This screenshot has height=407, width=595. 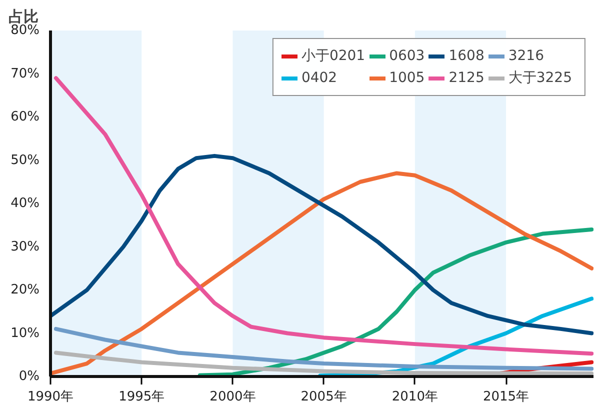 What do you see at coordinates (50, 397) in the screenshot?
I see `x-tick-label: 1990年` at bounding box center [50, 397].